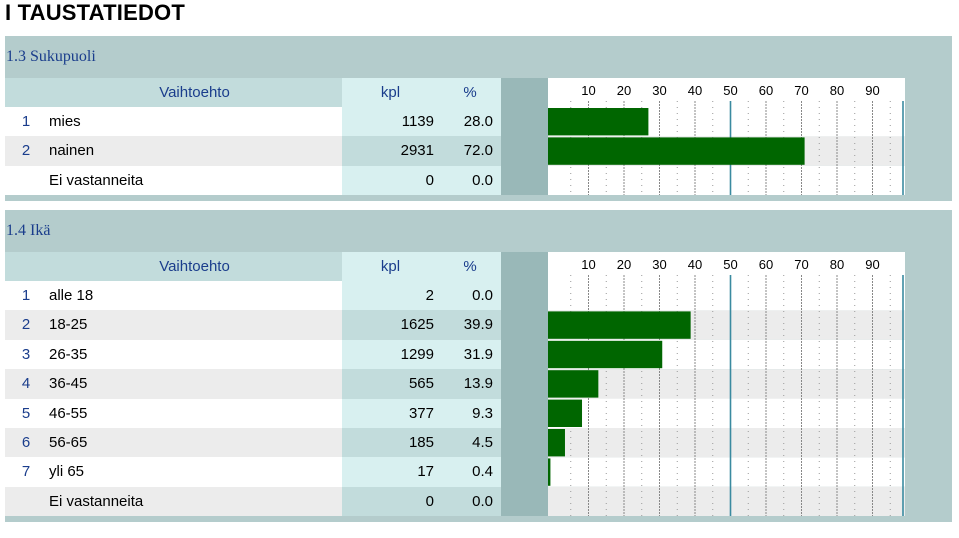 The width and height of the screenshot is (959, 538). What do you see at coordinates (470, 443) in the screenshot?
I see `row-percent: 4.5` at bounding box center [470, 443].